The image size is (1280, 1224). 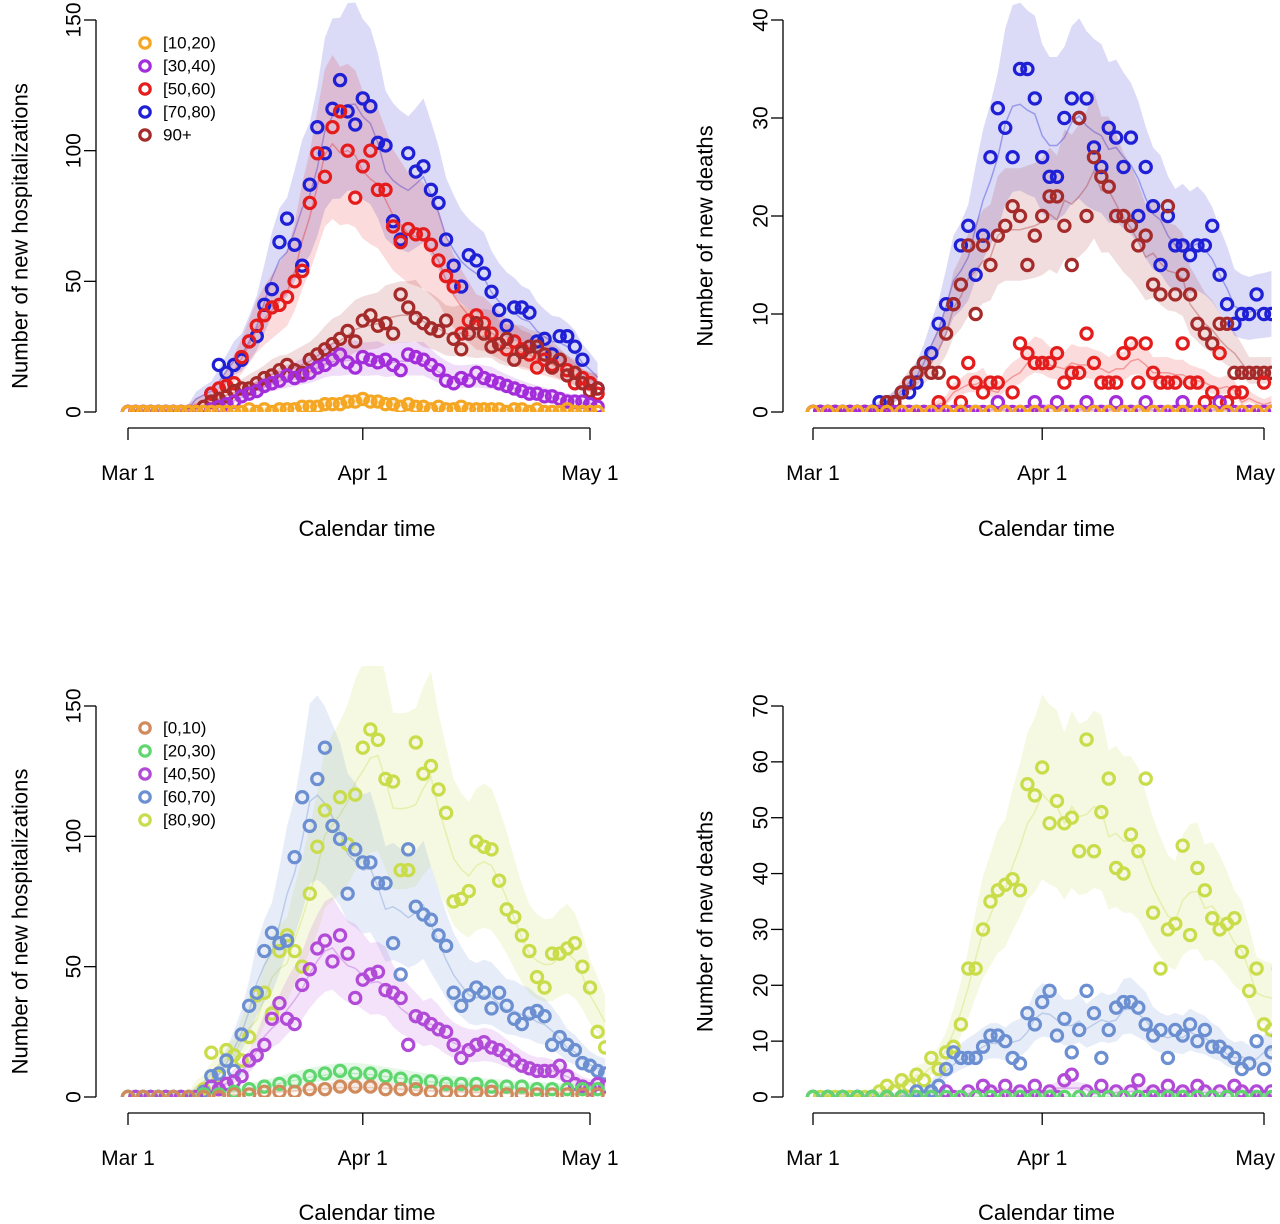 I want to click on point-[40,50)-23, so click(x=302, y=985).